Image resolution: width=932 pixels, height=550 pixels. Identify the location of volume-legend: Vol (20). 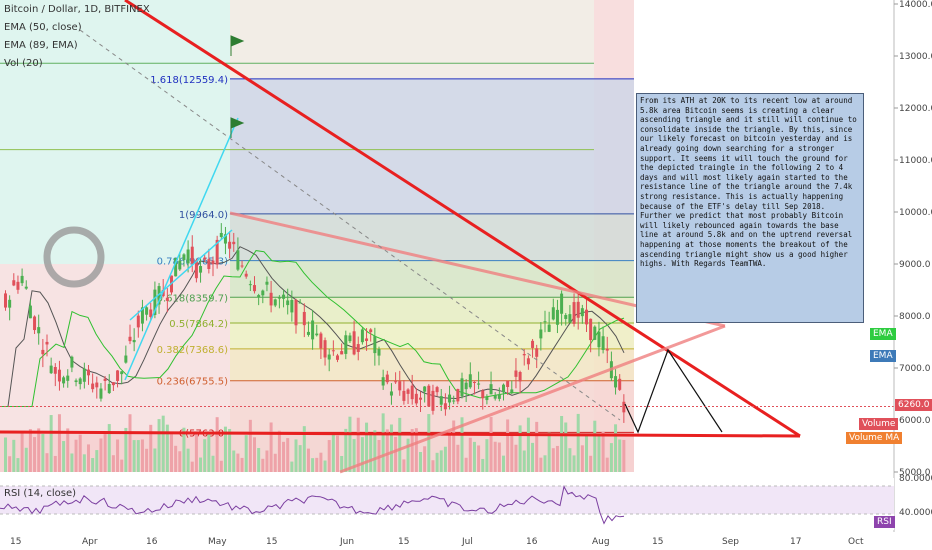
(23, 63).